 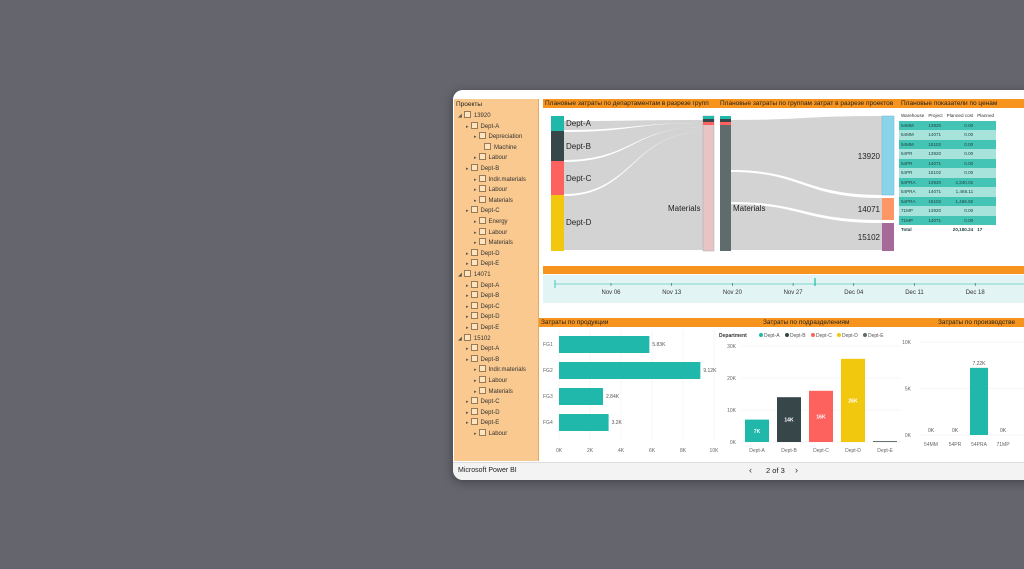 I want to click on table-row: 54PRA 15102 1,466.92, so click(x=948, y=201).